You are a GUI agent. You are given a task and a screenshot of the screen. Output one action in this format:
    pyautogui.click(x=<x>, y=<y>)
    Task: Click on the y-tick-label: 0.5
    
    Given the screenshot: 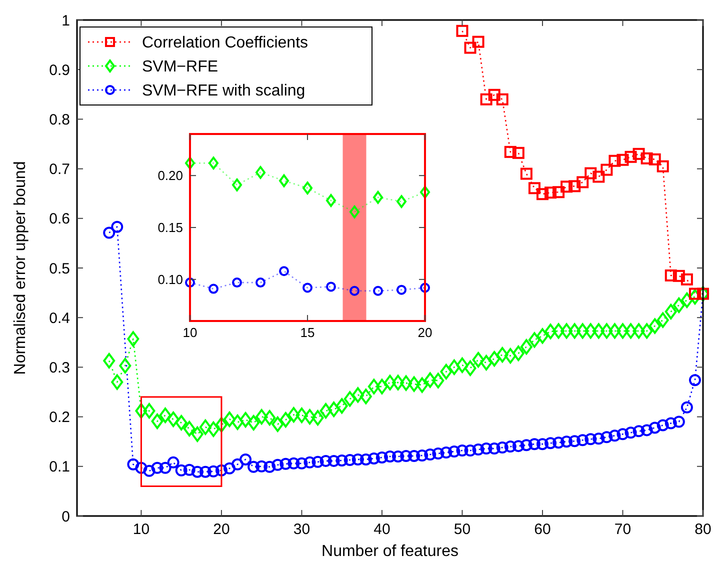 What is the action you would take?
    pyautogui.click(x=59, y=269)
    